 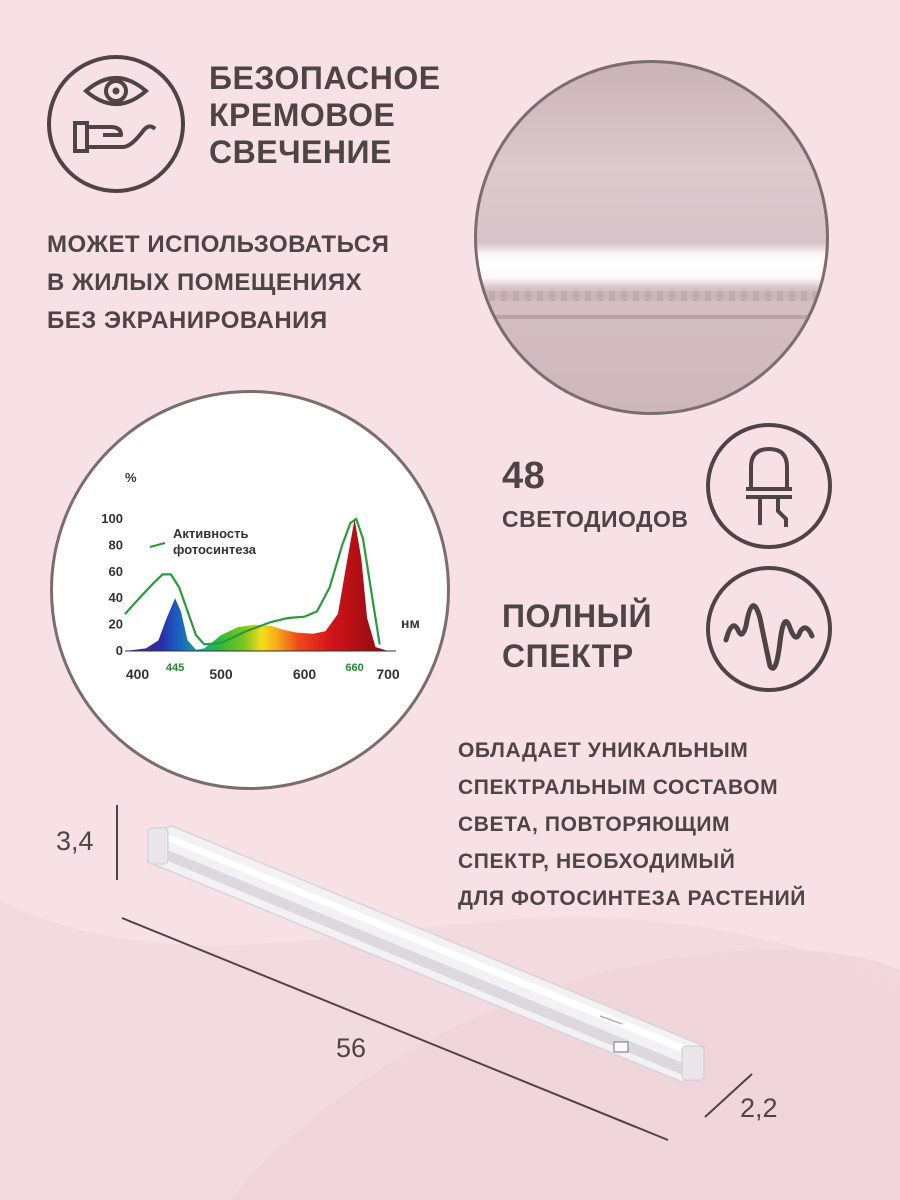 What do you see at coordinates (651, 296) in the screenshot?
I see `lamp-led-strip` at bounding box center [651, 296].